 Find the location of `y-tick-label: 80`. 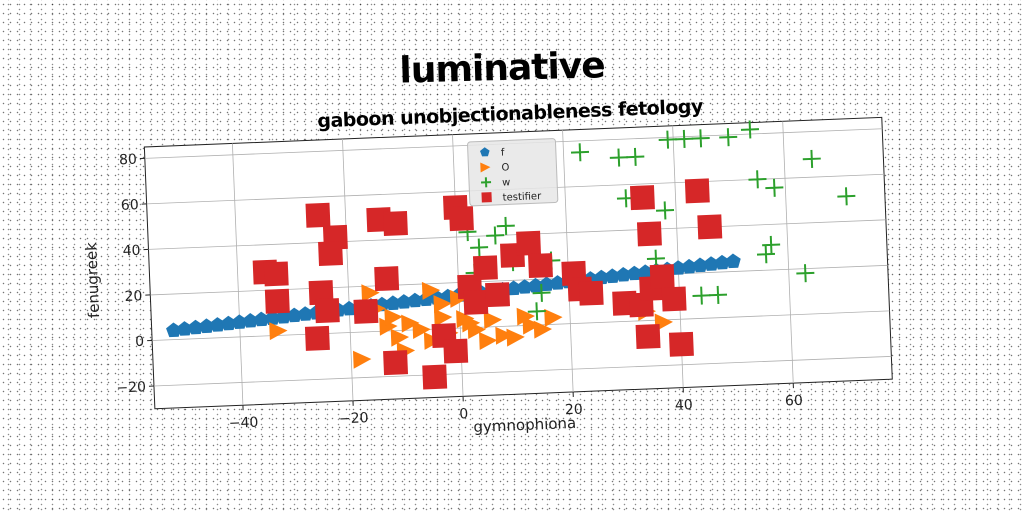

y-tick-label: 80 is located at coordinates (128, 160).